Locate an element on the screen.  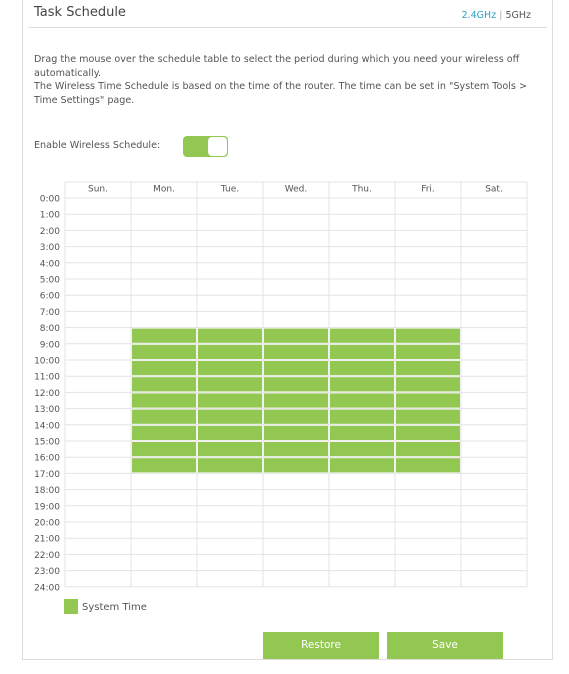
day-label: Sat. is located at coordinates (494, 190).